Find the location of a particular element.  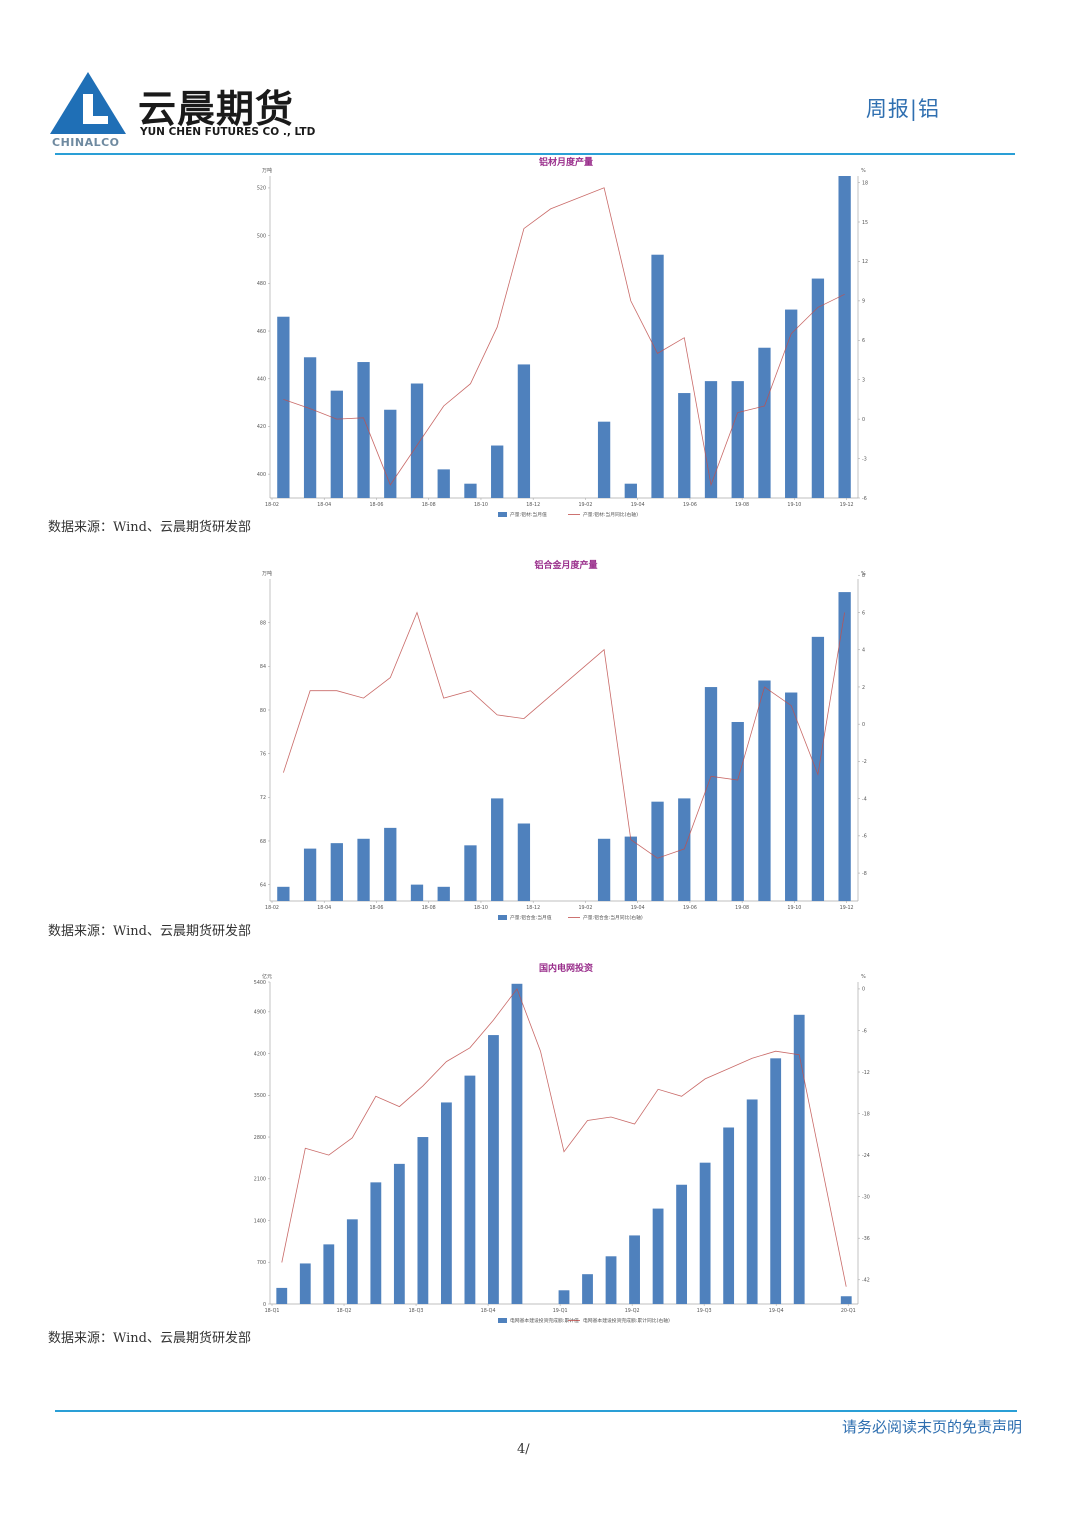

company-name-cn: 云晨期货 is located at coordinates (216, 109).